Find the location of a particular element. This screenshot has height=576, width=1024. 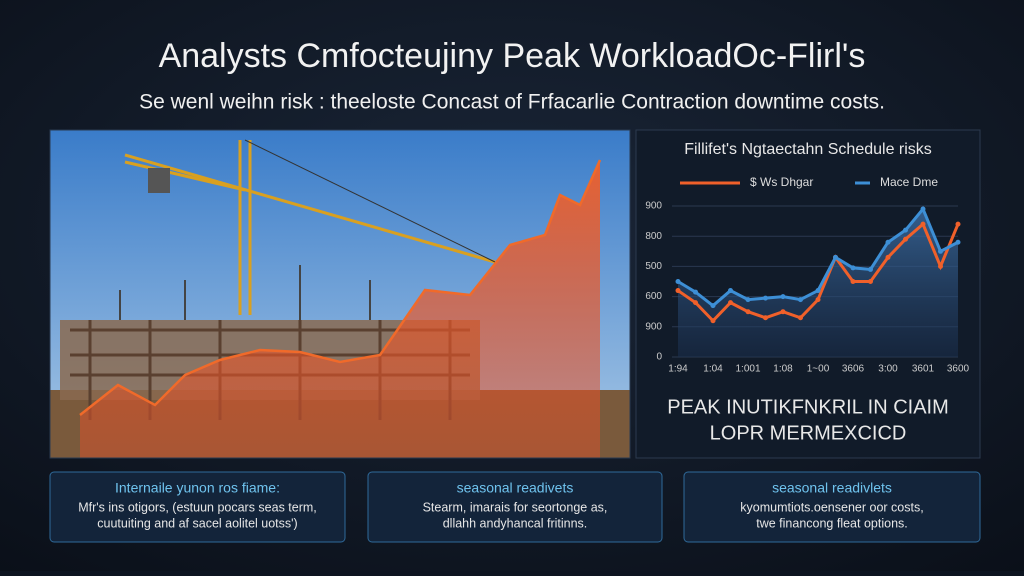

x-tick-label: 1:94 is located at coordinates (678, 369).